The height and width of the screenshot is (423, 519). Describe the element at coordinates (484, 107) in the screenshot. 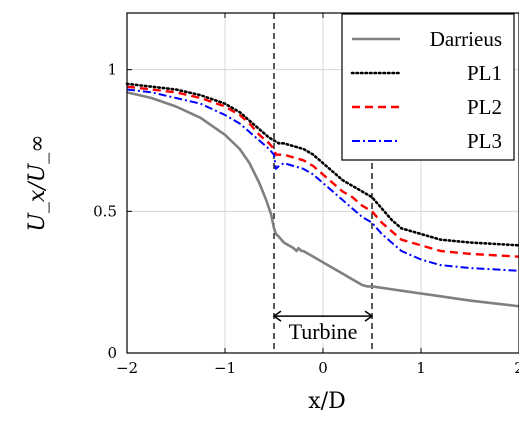

I see `legend-label-pl2: PL2` at that location.